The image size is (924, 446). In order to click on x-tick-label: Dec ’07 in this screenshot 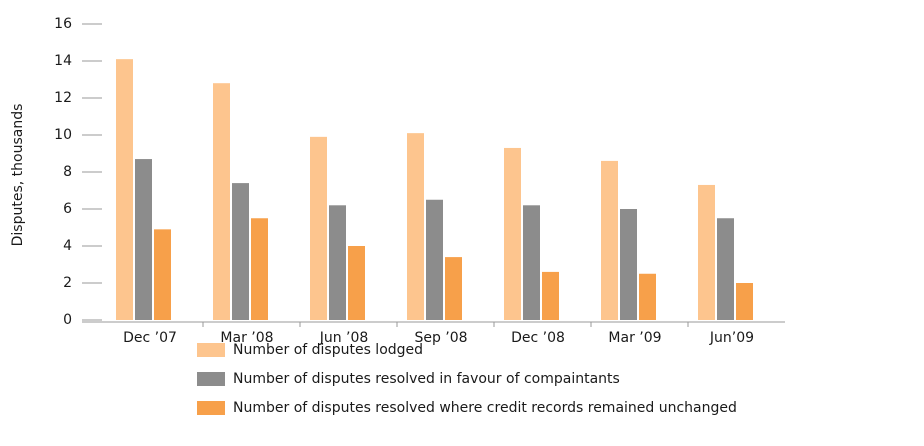, I will do `click(150, 338)`.